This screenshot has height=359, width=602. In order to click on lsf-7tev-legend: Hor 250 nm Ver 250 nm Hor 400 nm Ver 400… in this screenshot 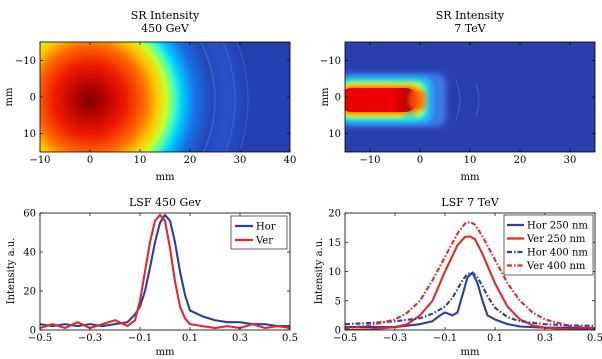, I will do `click(548, 245)`.